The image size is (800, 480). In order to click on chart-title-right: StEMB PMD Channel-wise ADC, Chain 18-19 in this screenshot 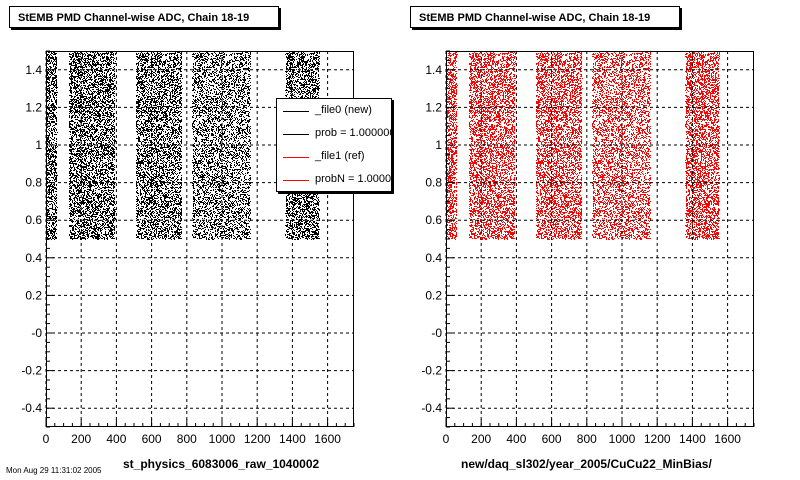, I will do `click(545, 17)`.